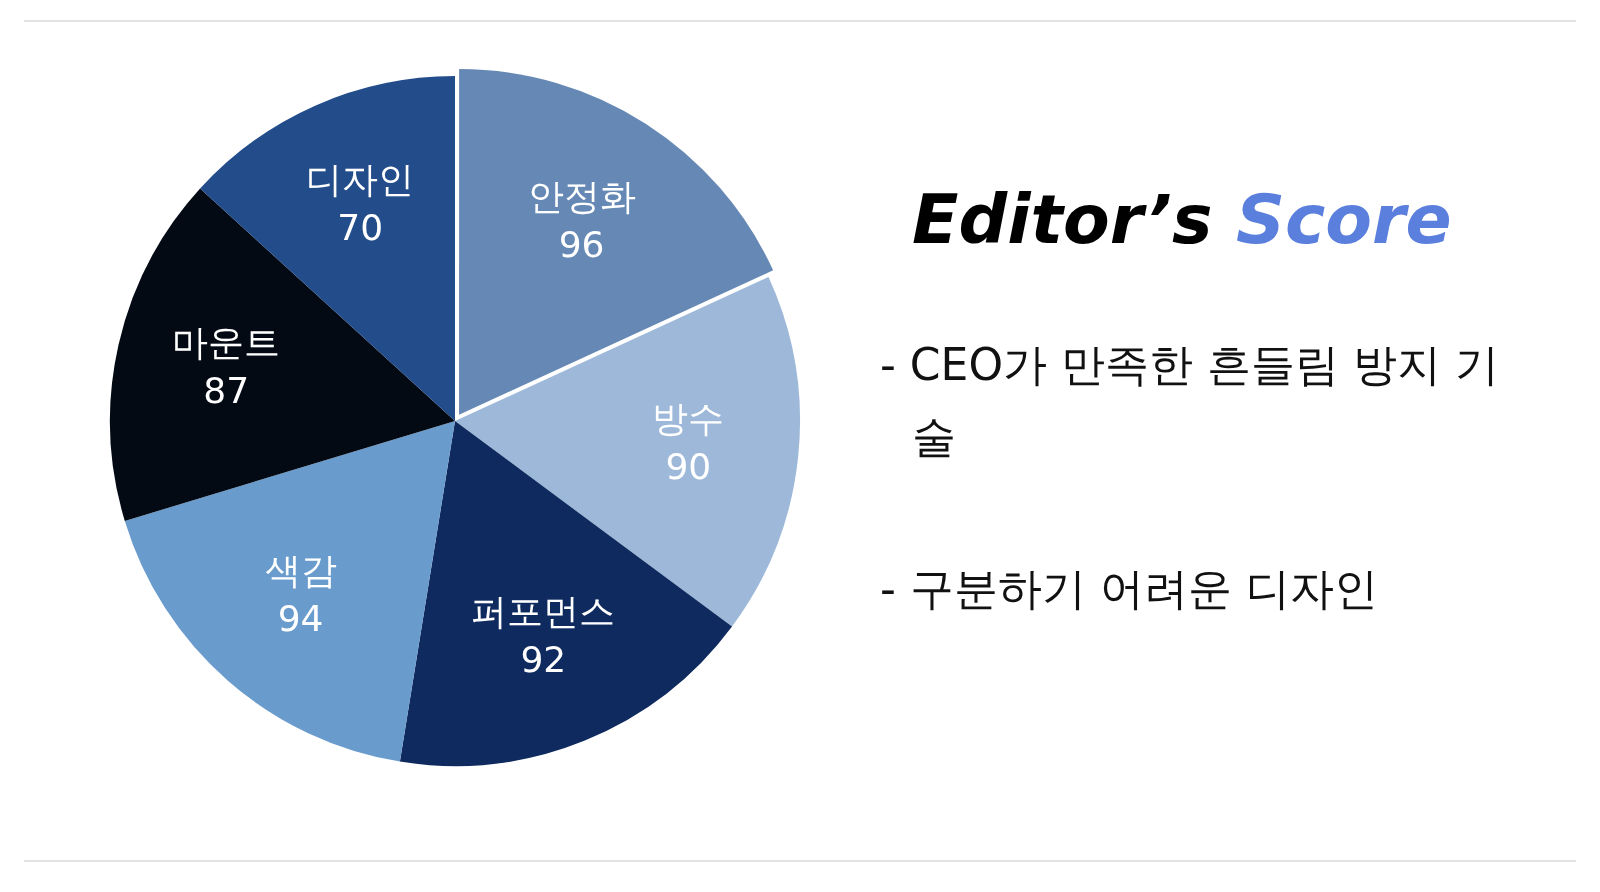 The height and width of the screenshot is (892, 1600). Describe the element at coordinates (688, 418) in the screenshot. I see `slice-label: 방수` at that location.